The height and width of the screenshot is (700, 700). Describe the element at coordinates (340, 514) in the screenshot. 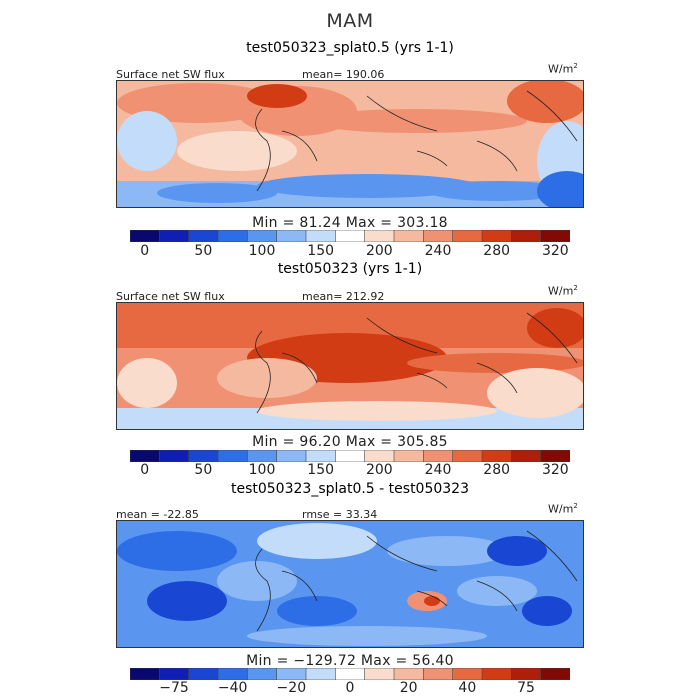

I see `panel-3-rmse-label: rmse = 33.34` at that location.